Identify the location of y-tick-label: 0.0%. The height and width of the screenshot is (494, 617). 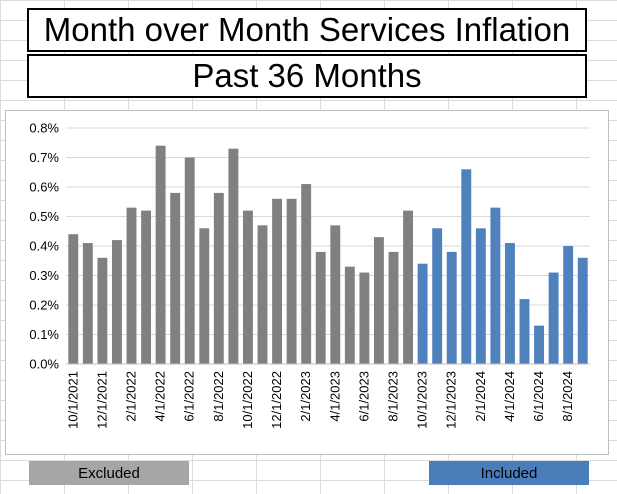
(44, 364).